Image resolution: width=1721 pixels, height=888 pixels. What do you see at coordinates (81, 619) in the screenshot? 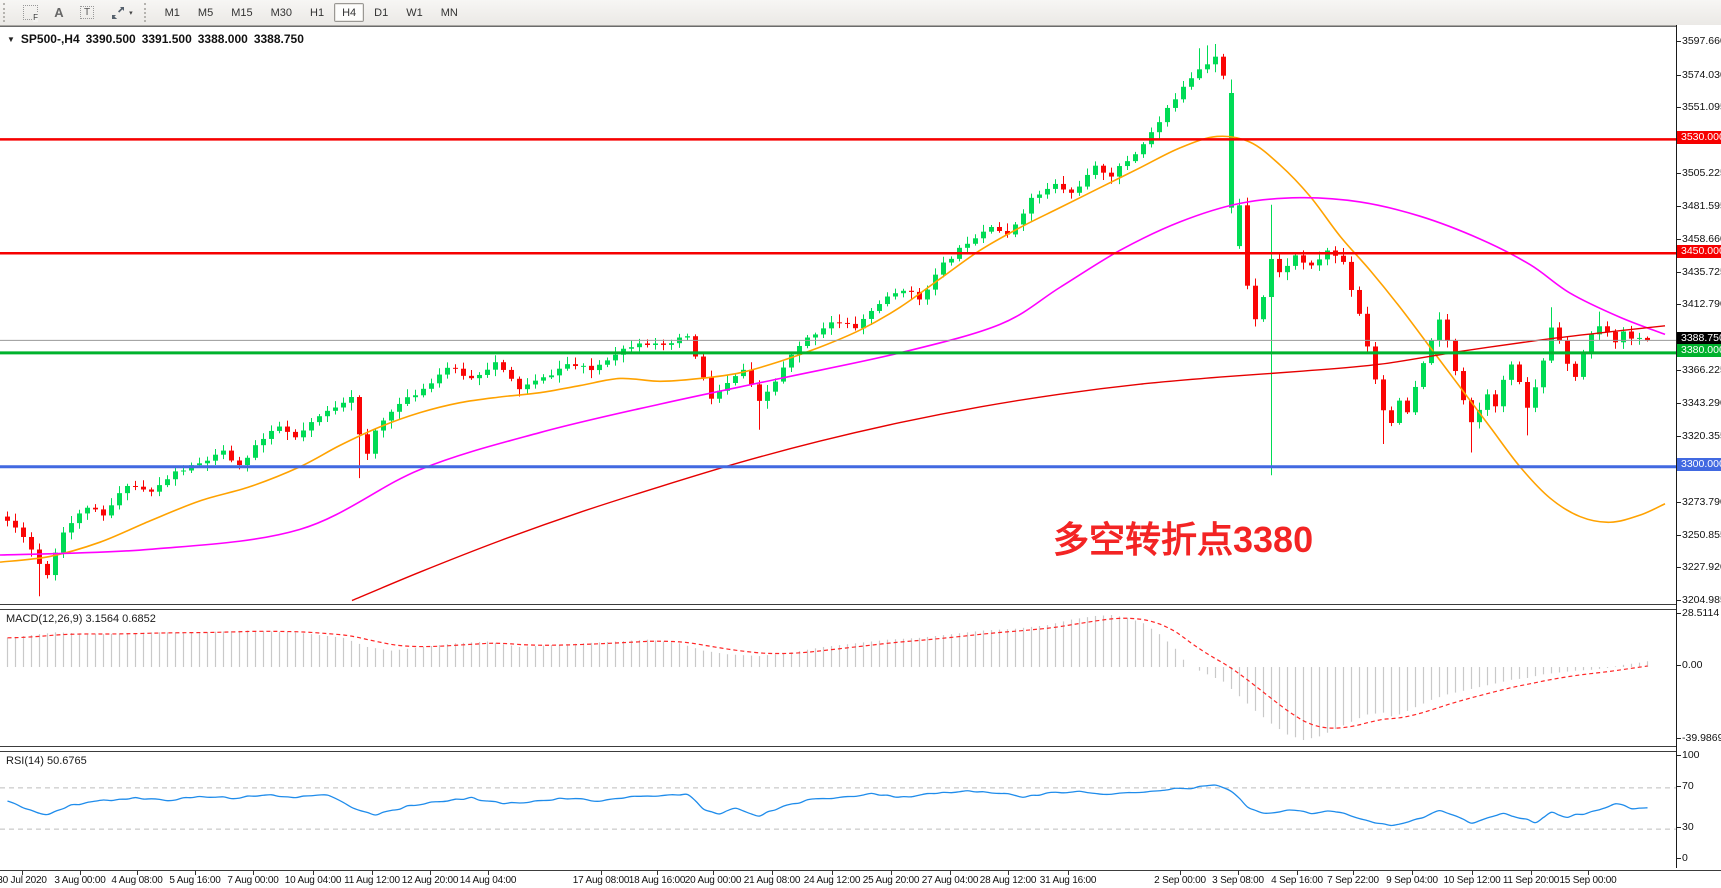
I see `macd-label: MACD(12,26,9) 3.1564 0.6852` at bounding box center [81, 619].